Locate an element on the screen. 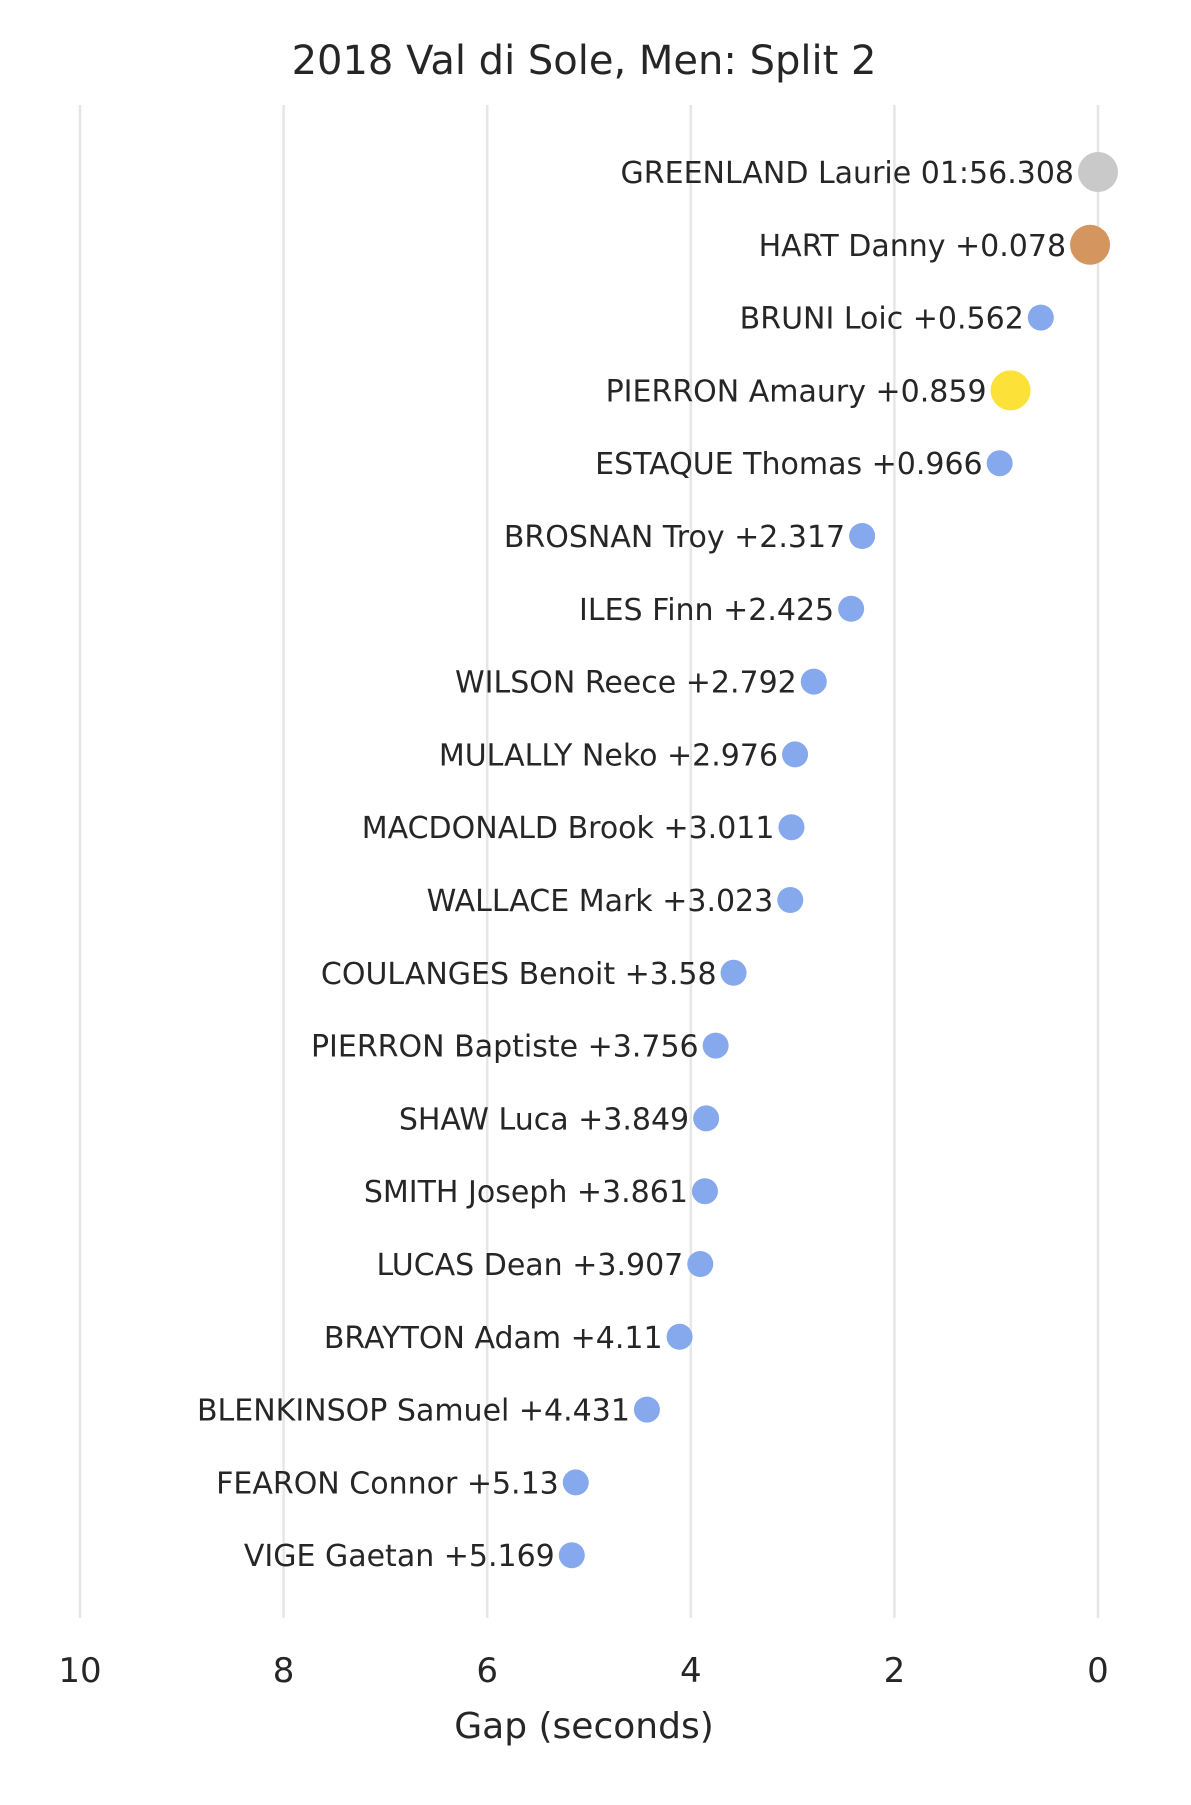  rider-label: PIERRON Amaury +0.859 is located at coordinates (796, 391).